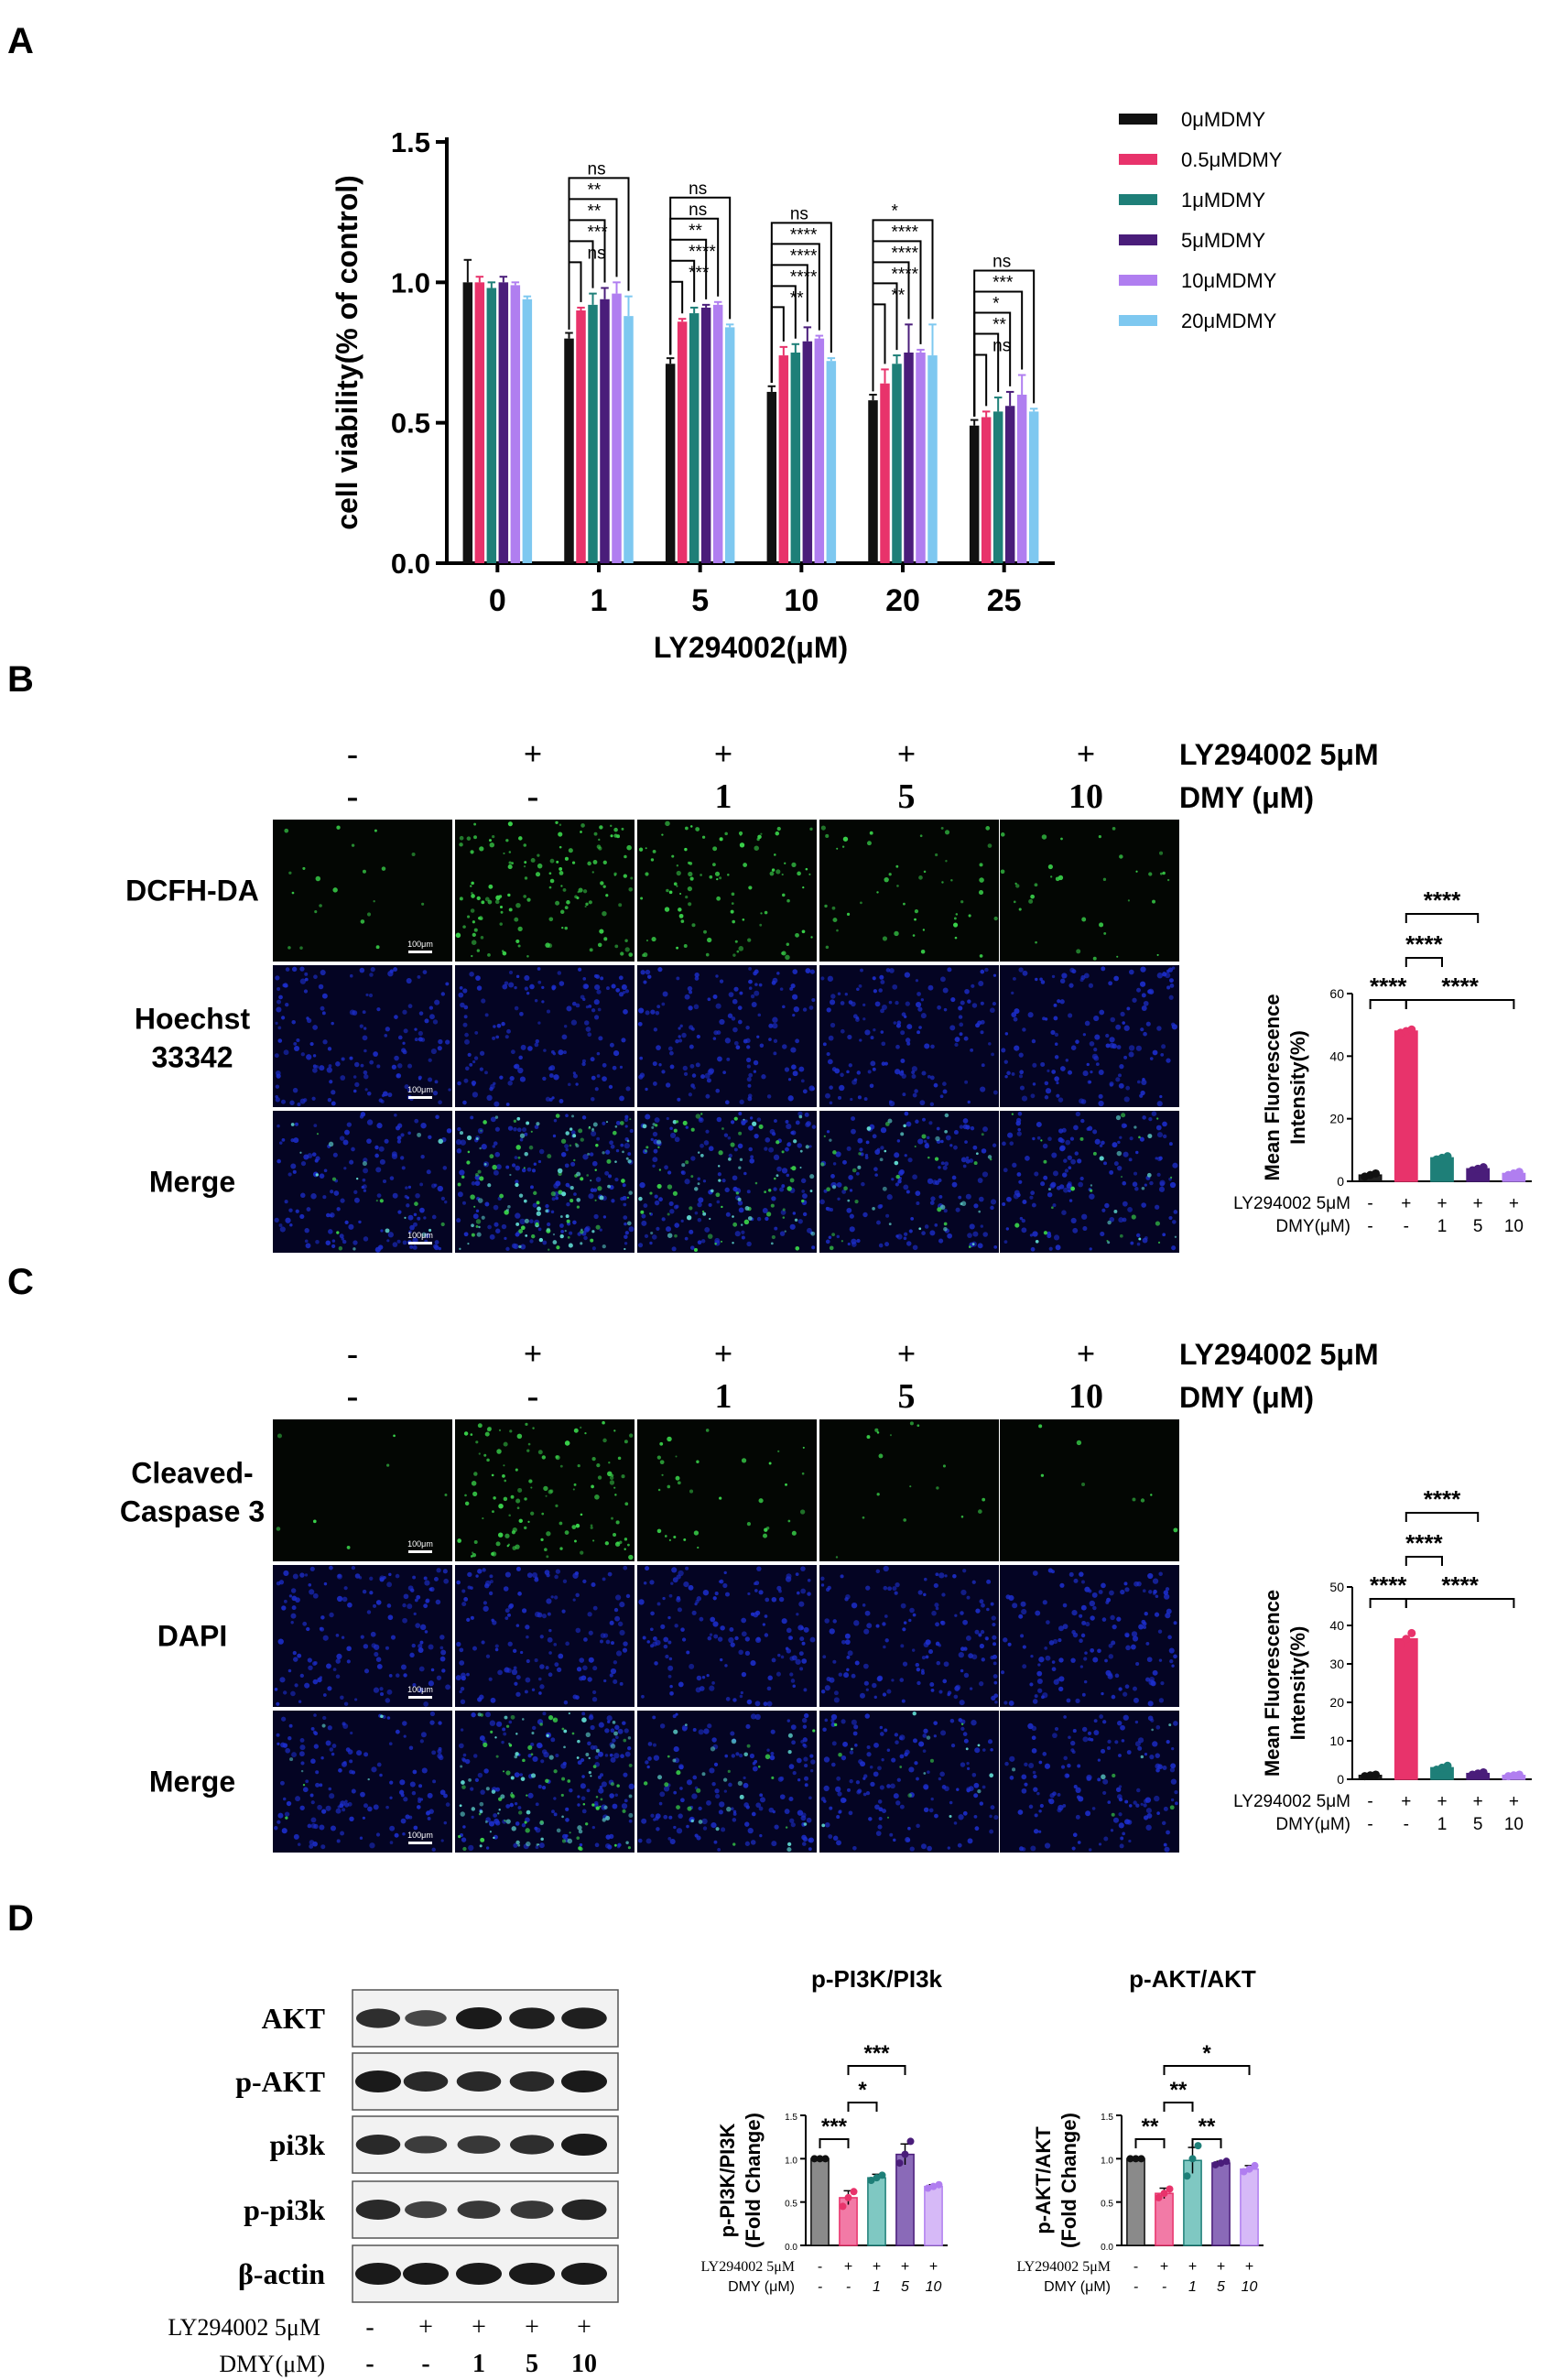 The width and height of the screenshot is (1551, 2380). What do you see at coordinates (1086, 753) in the screenshot?
I see `treatment-ly: +` at bounding box center [1086, 753].